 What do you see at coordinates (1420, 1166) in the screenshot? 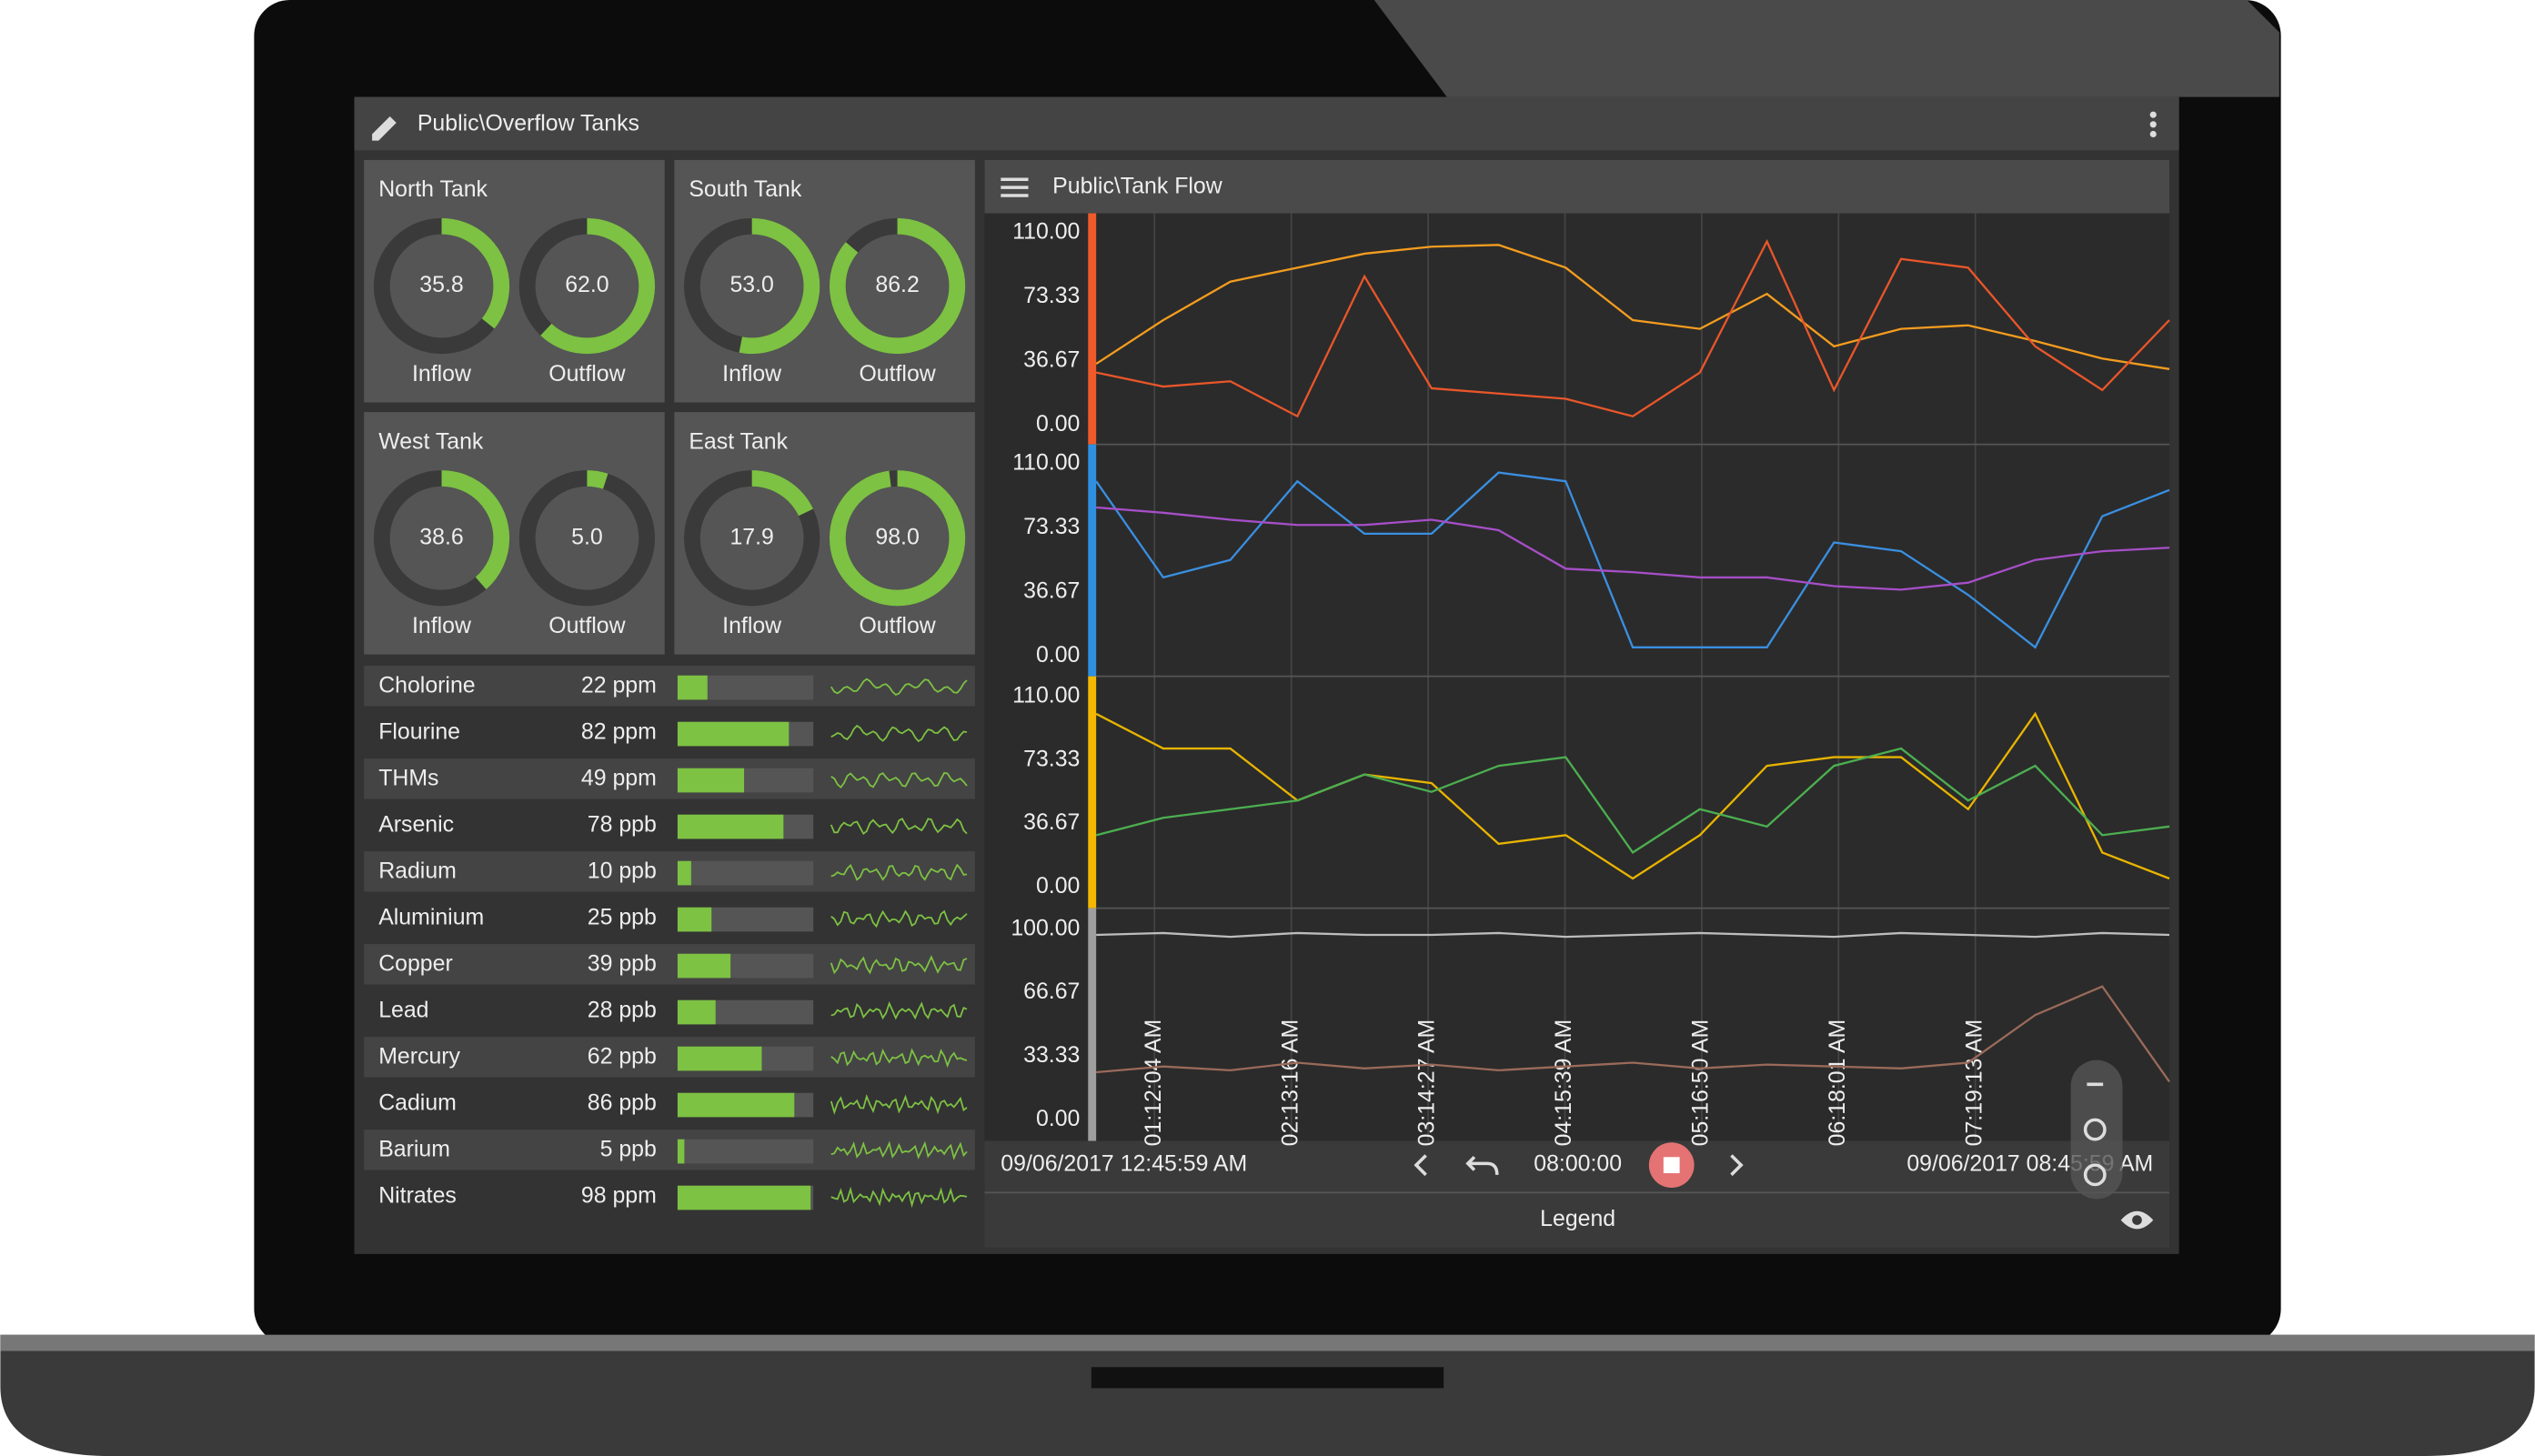
I see `prev-button` at bounding box center [1420, 1166].